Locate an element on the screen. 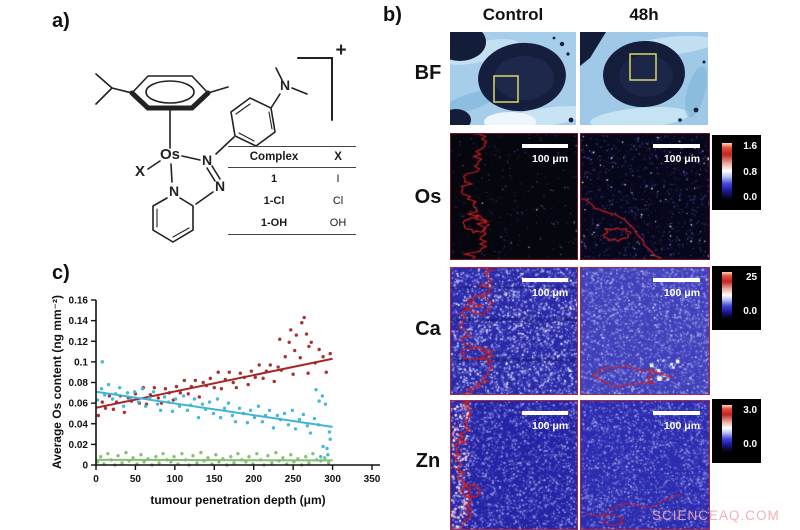 The image size is (800, 530). panel-b-label: b) is located at coordinates (392, 15).